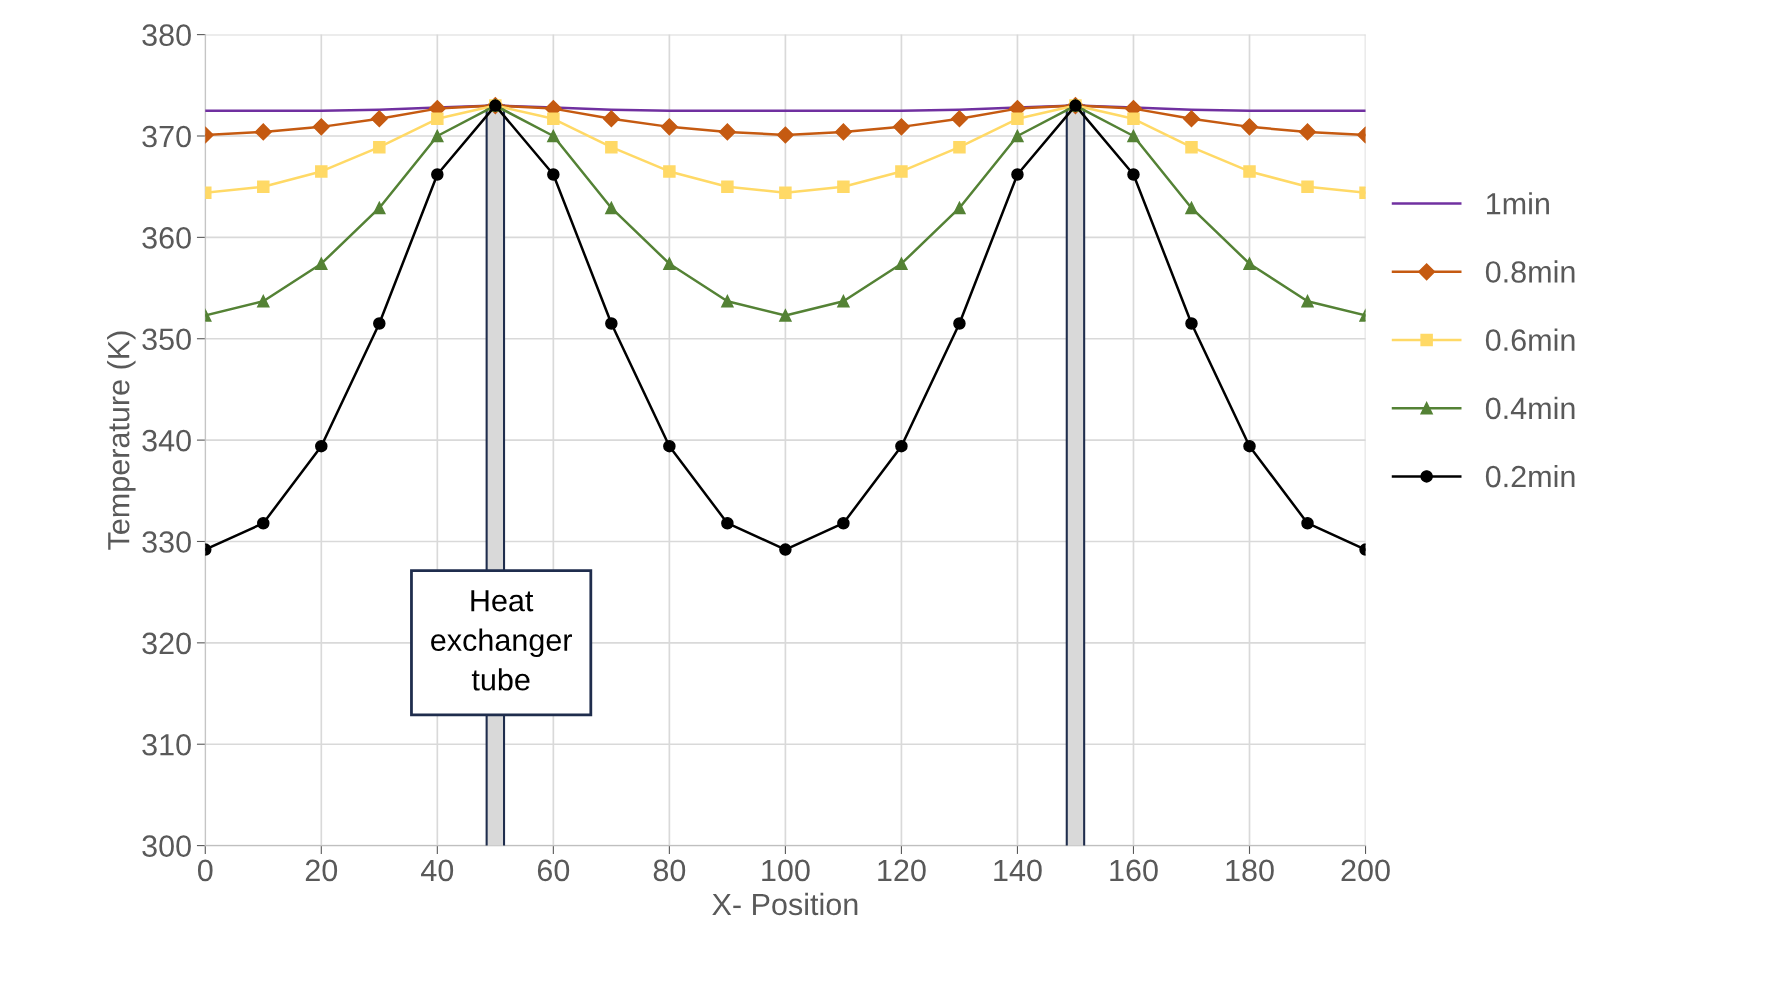 The width and height of the screenshot is (1785, 989). I want to click on x-axis-title: X- Position, so click(785, 904).